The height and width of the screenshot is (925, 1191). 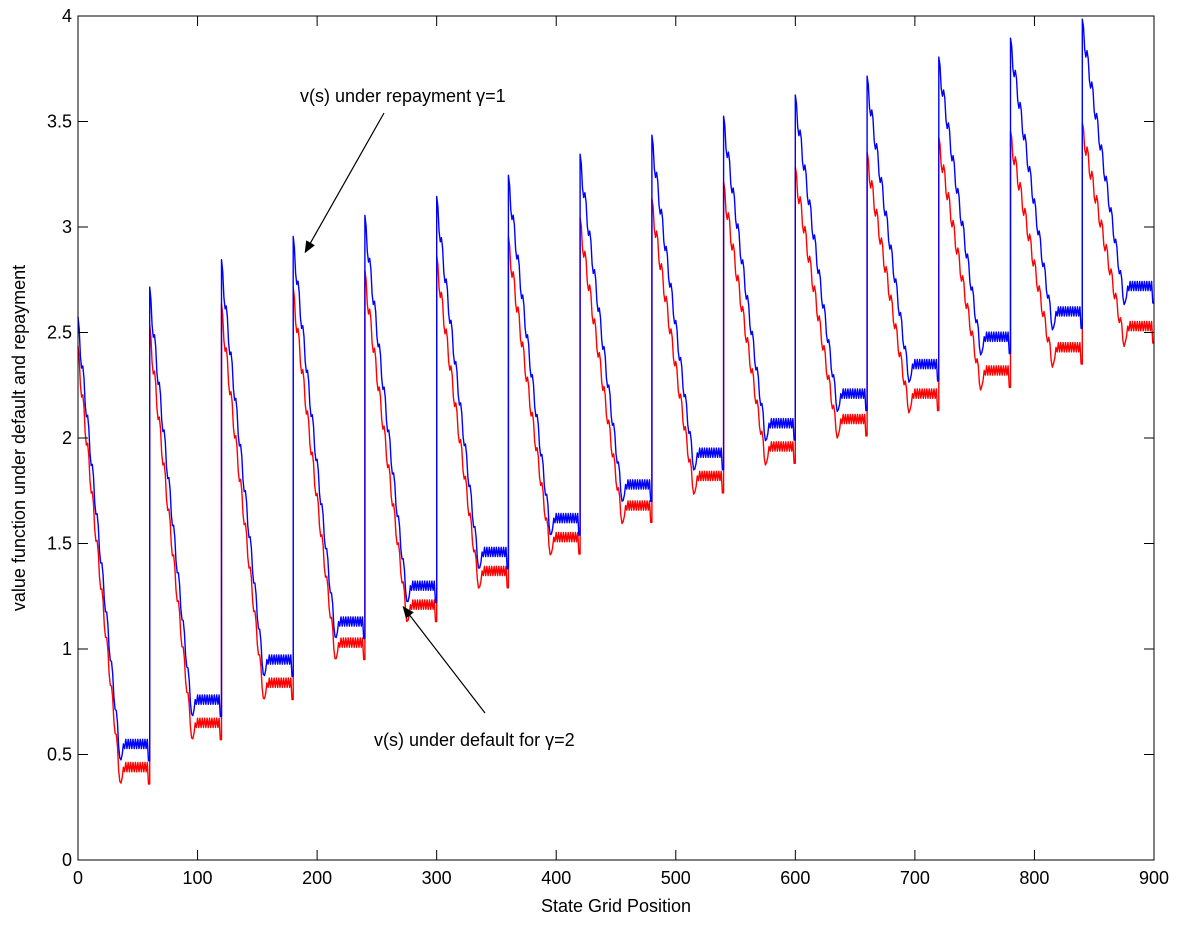 What do you see at coordinates (59, 333) in the screenshot?
I see `y-tick-label: 2.5` at bounding box center [59, 333].